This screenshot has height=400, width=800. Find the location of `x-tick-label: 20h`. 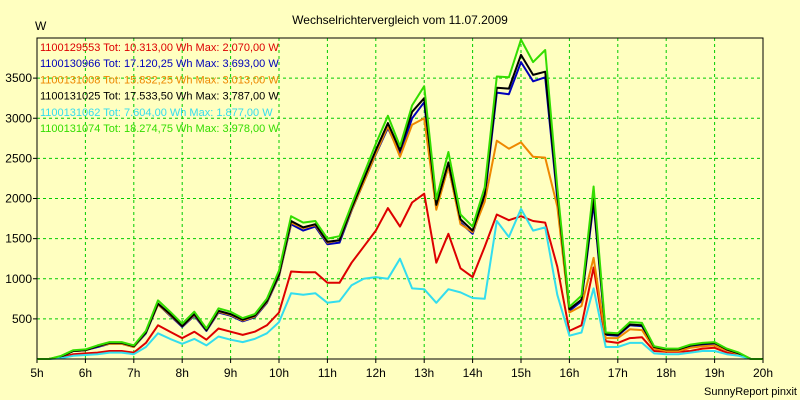

x-tick-label: 20h is located at coordinates (763, 373).